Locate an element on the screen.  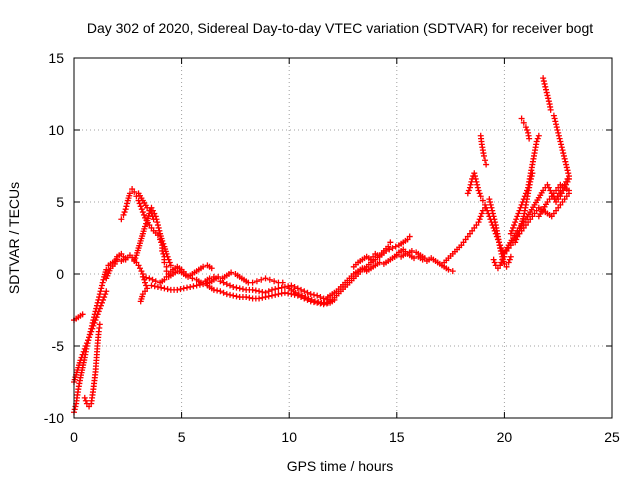
x-tick-label: 25 is located at coordinates (612, 437).